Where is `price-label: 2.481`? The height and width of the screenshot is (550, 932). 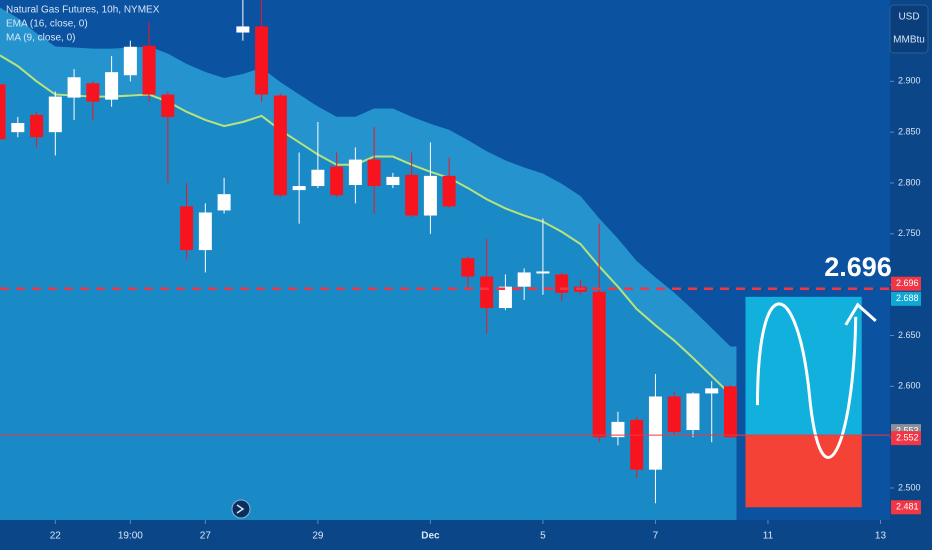
price-label: 2.481 is located at coordinates (907, 507).